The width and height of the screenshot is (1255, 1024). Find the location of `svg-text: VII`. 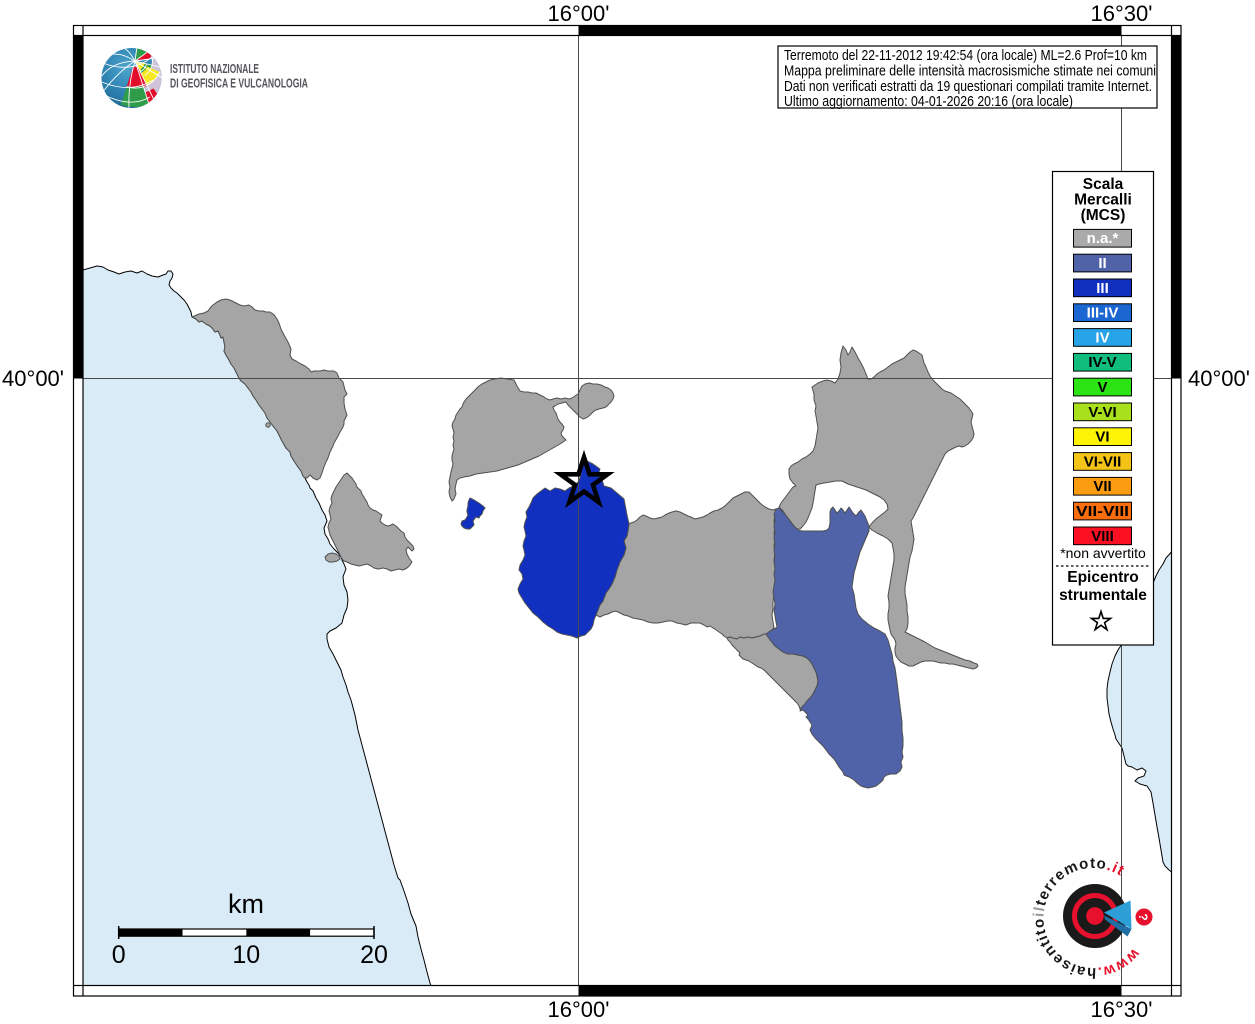

svg-text: VII is located at coordinates (1102, 486).